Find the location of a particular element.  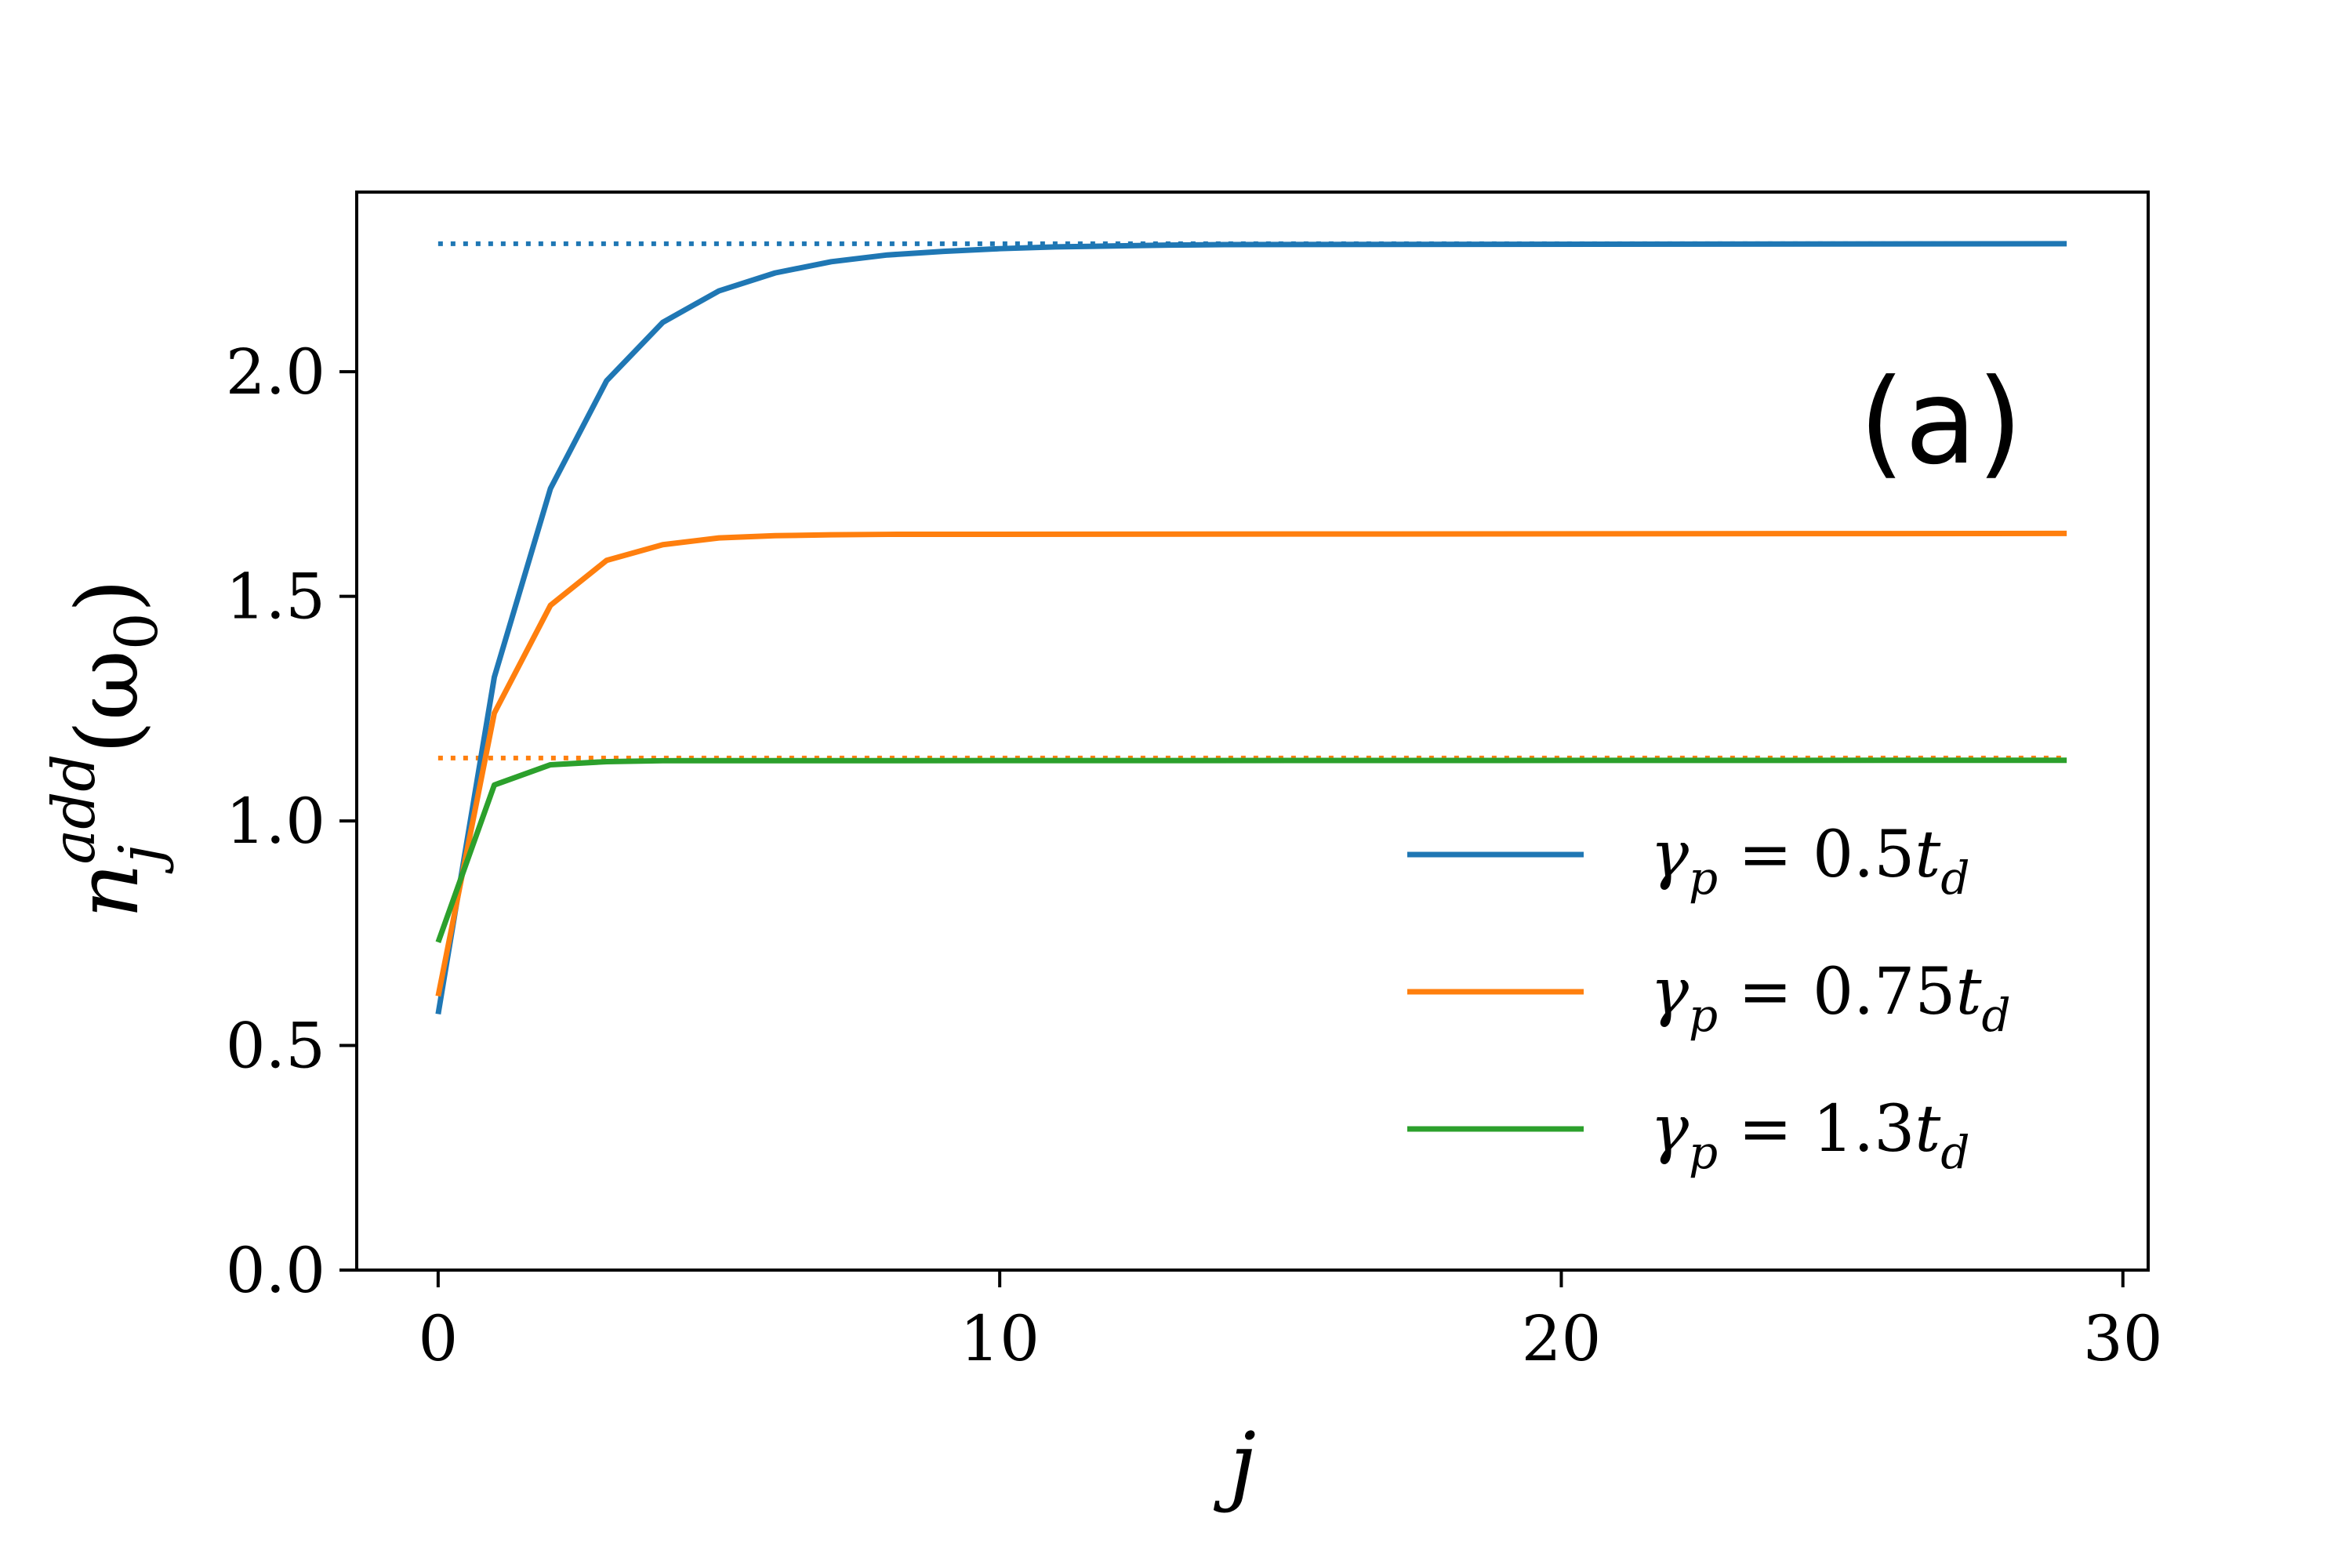

x-axis-ticks: 0 10 20 30 is located at coordinates (1290, 1322).